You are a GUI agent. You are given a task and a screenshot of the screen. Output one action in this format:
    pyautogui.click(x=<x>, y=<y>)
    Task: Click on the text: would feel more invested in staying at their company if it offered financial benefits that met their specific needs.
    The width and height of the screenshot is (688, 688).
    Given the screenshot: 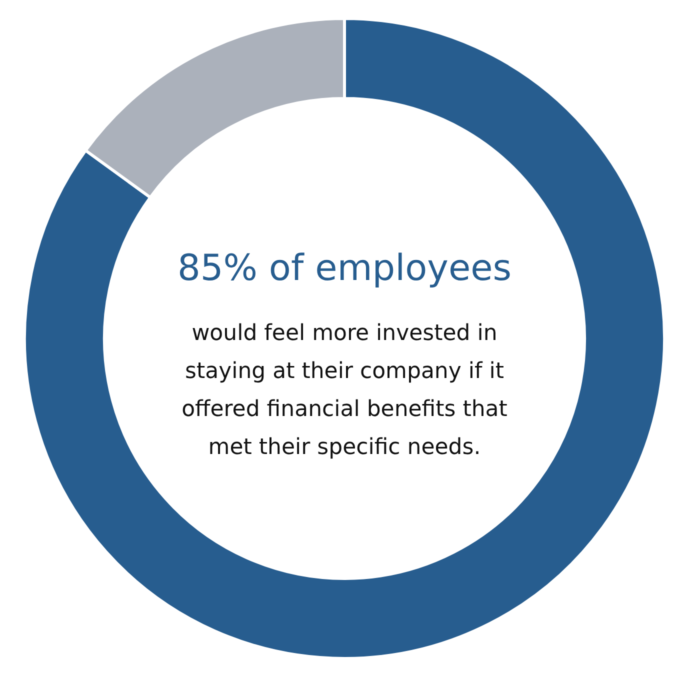 What is the action you would take?
    pyautogui.click(x=345, y=390)
    